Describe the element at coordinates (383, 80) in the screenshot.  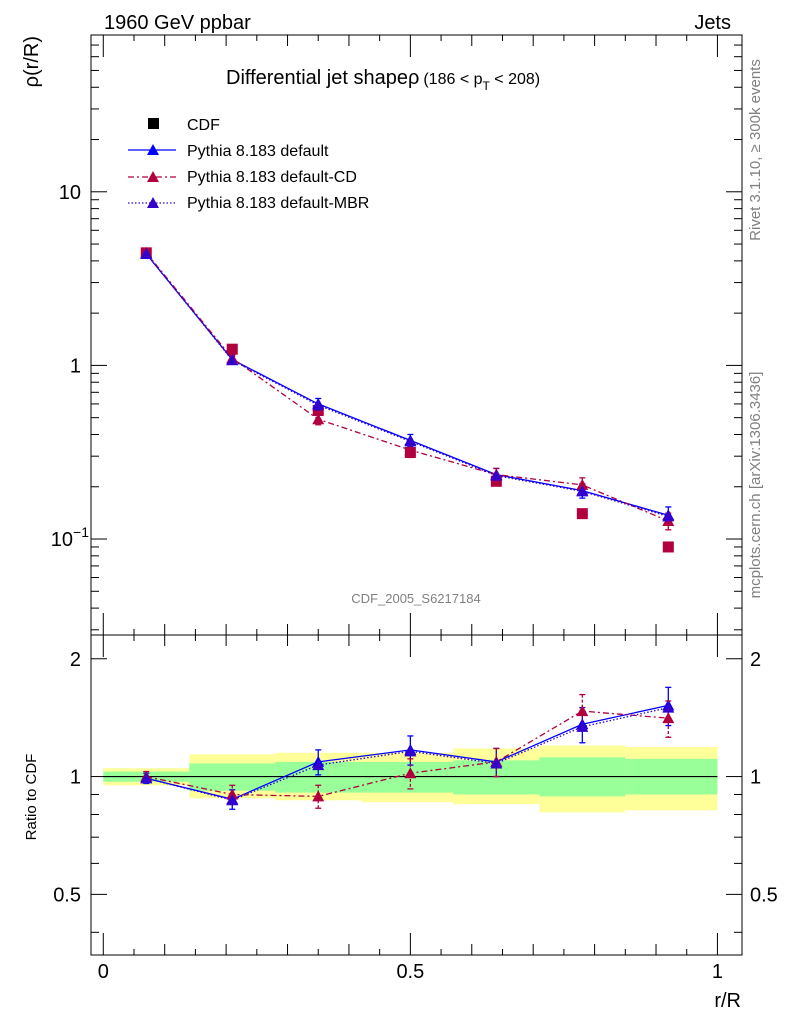
I see `main-title: Differential jet shapeρ (186 < pT < 208)` at that location.